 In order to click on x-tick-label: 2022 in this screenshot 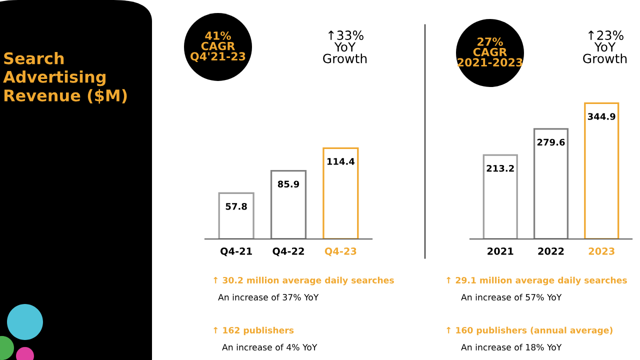, I will do `click(551, 251)`.